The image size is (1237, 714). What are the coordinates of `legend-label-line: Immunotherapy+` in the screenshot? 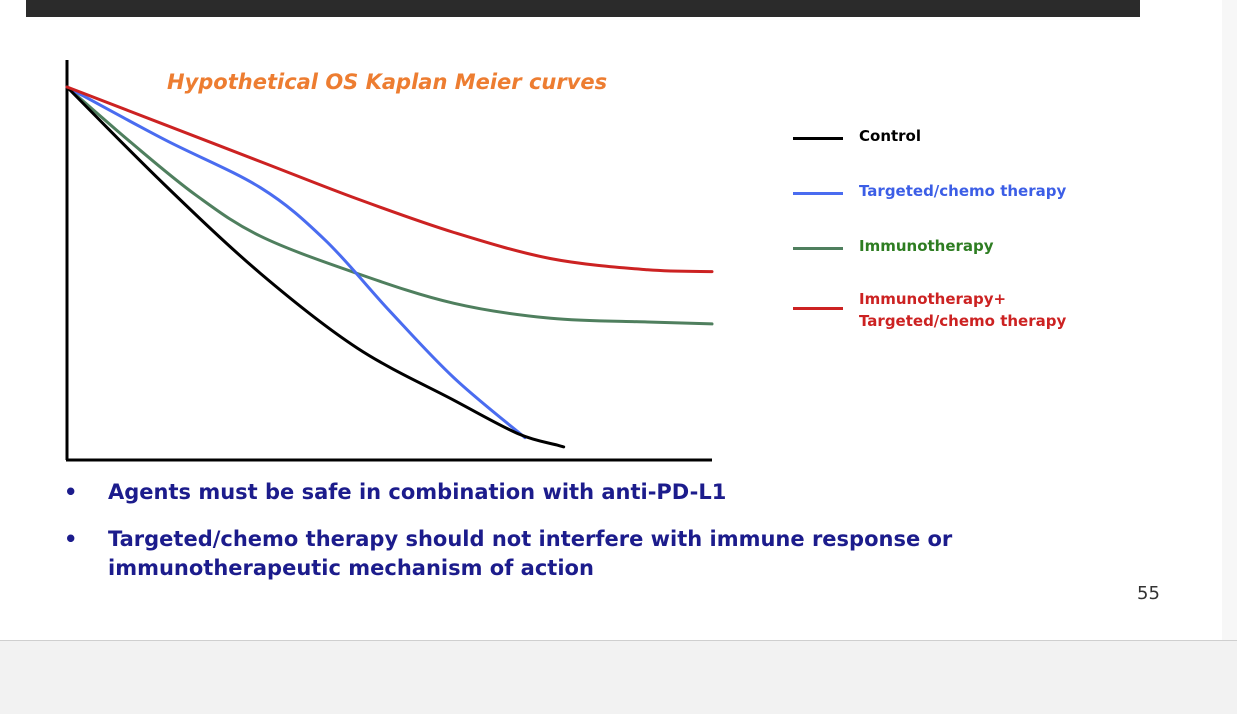 It's located at (933, 299).